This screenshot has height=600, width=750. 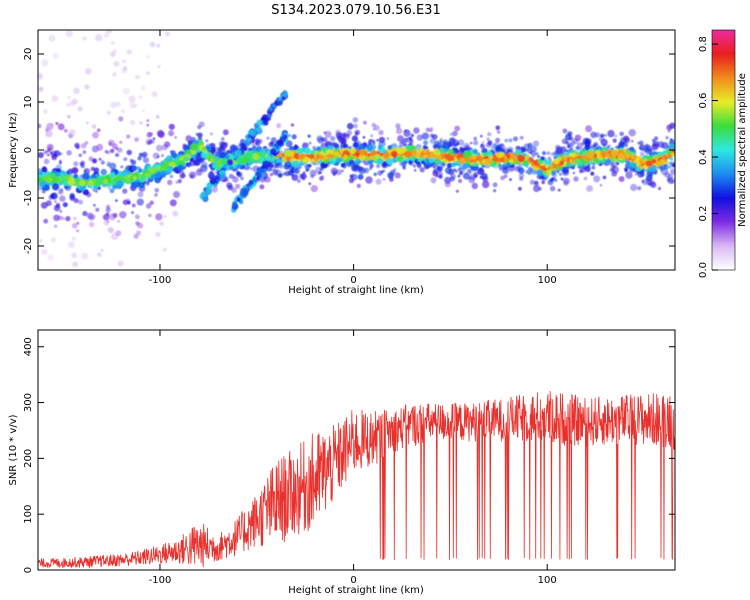 I want to click on x-tick-label: 0, so click(x=353, y=580).